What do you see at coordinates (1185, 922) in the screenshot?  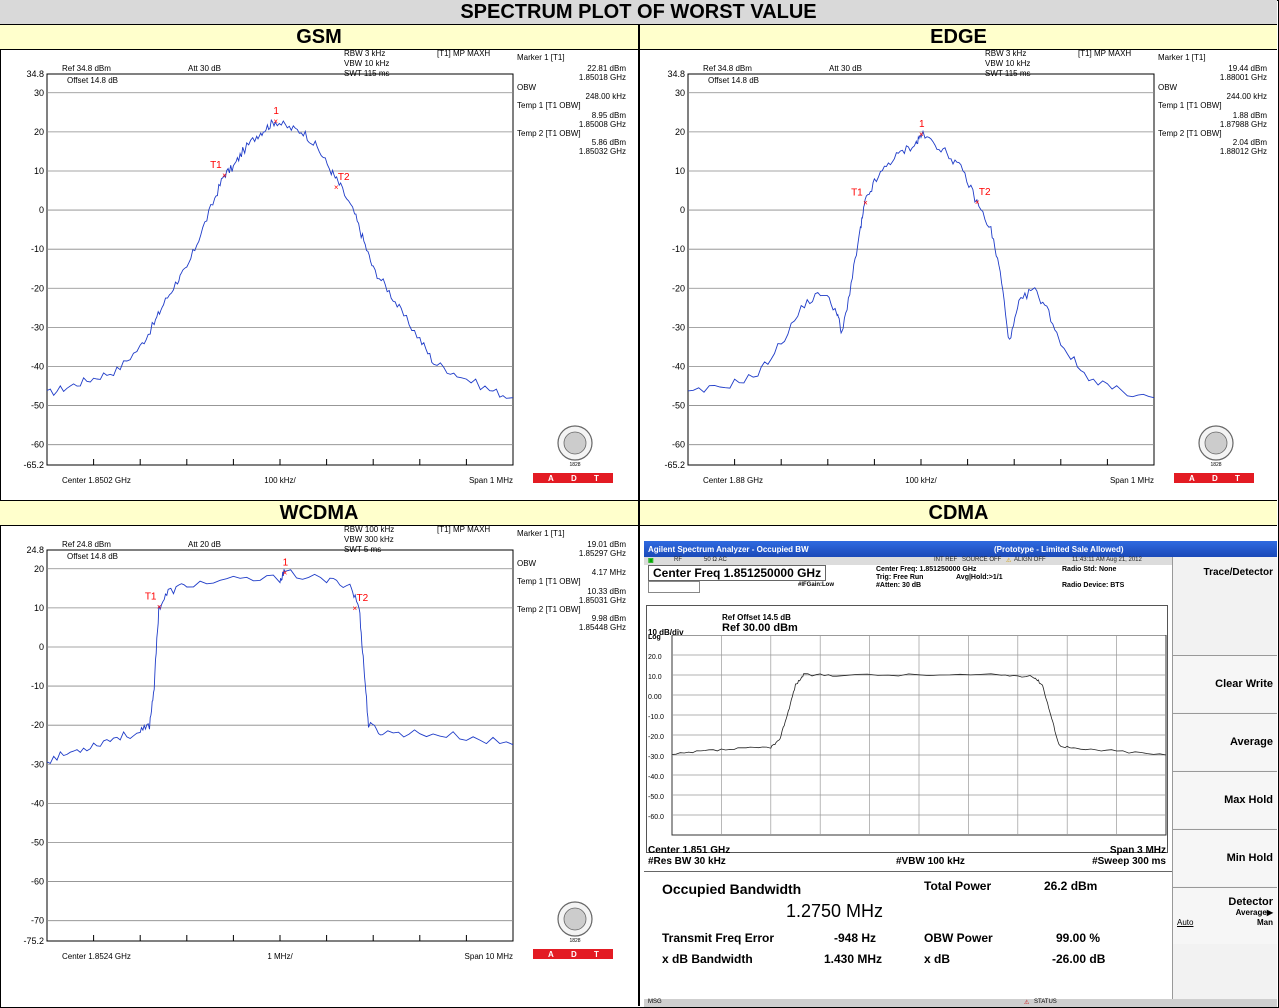 I see `detector-auto: Auto` at bounding box center [1185, 922].